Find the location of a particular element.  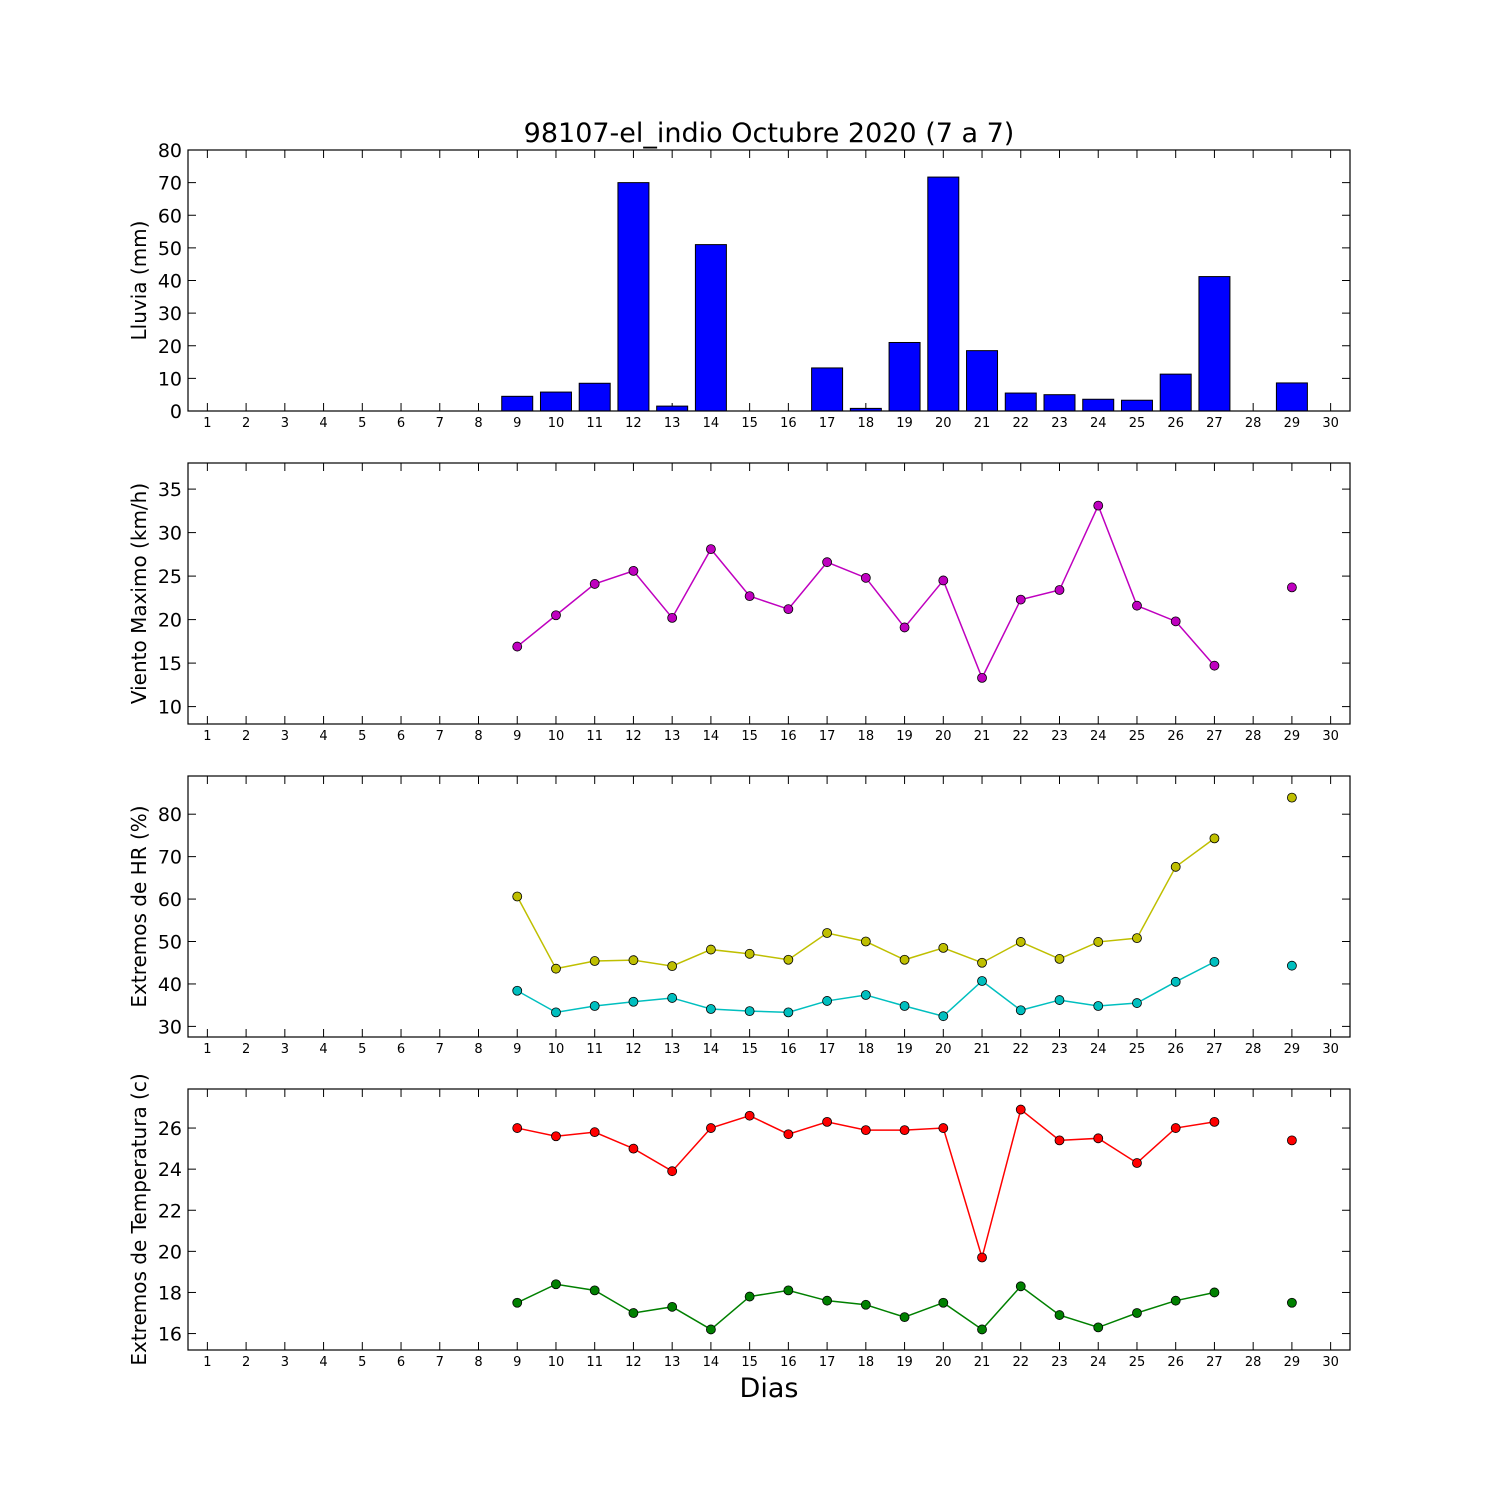

y-tick-label: 15 is located at coordinates (170, 664).